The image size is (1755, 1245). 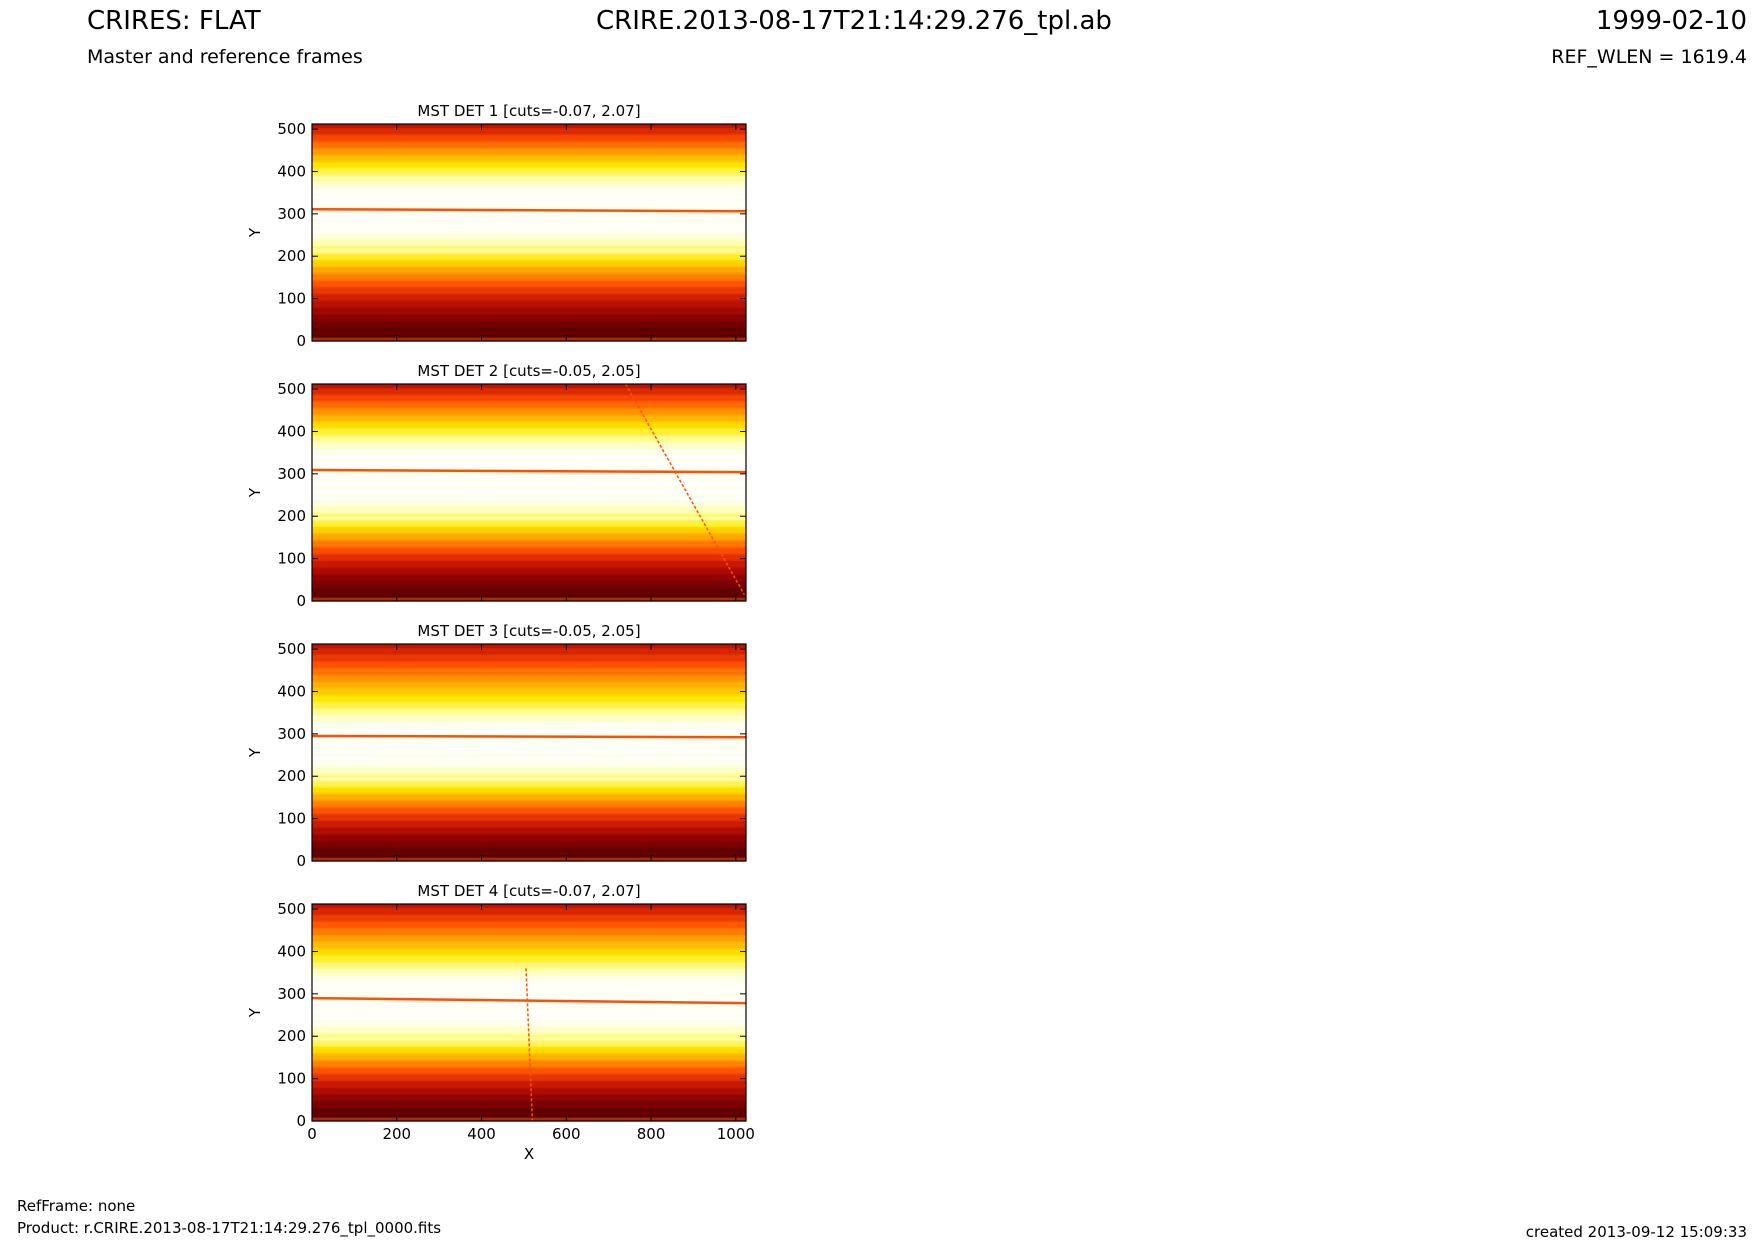 I want to click on ref-wlen: REF_WLEN = 1619.4, so click(x=1649, y=57).